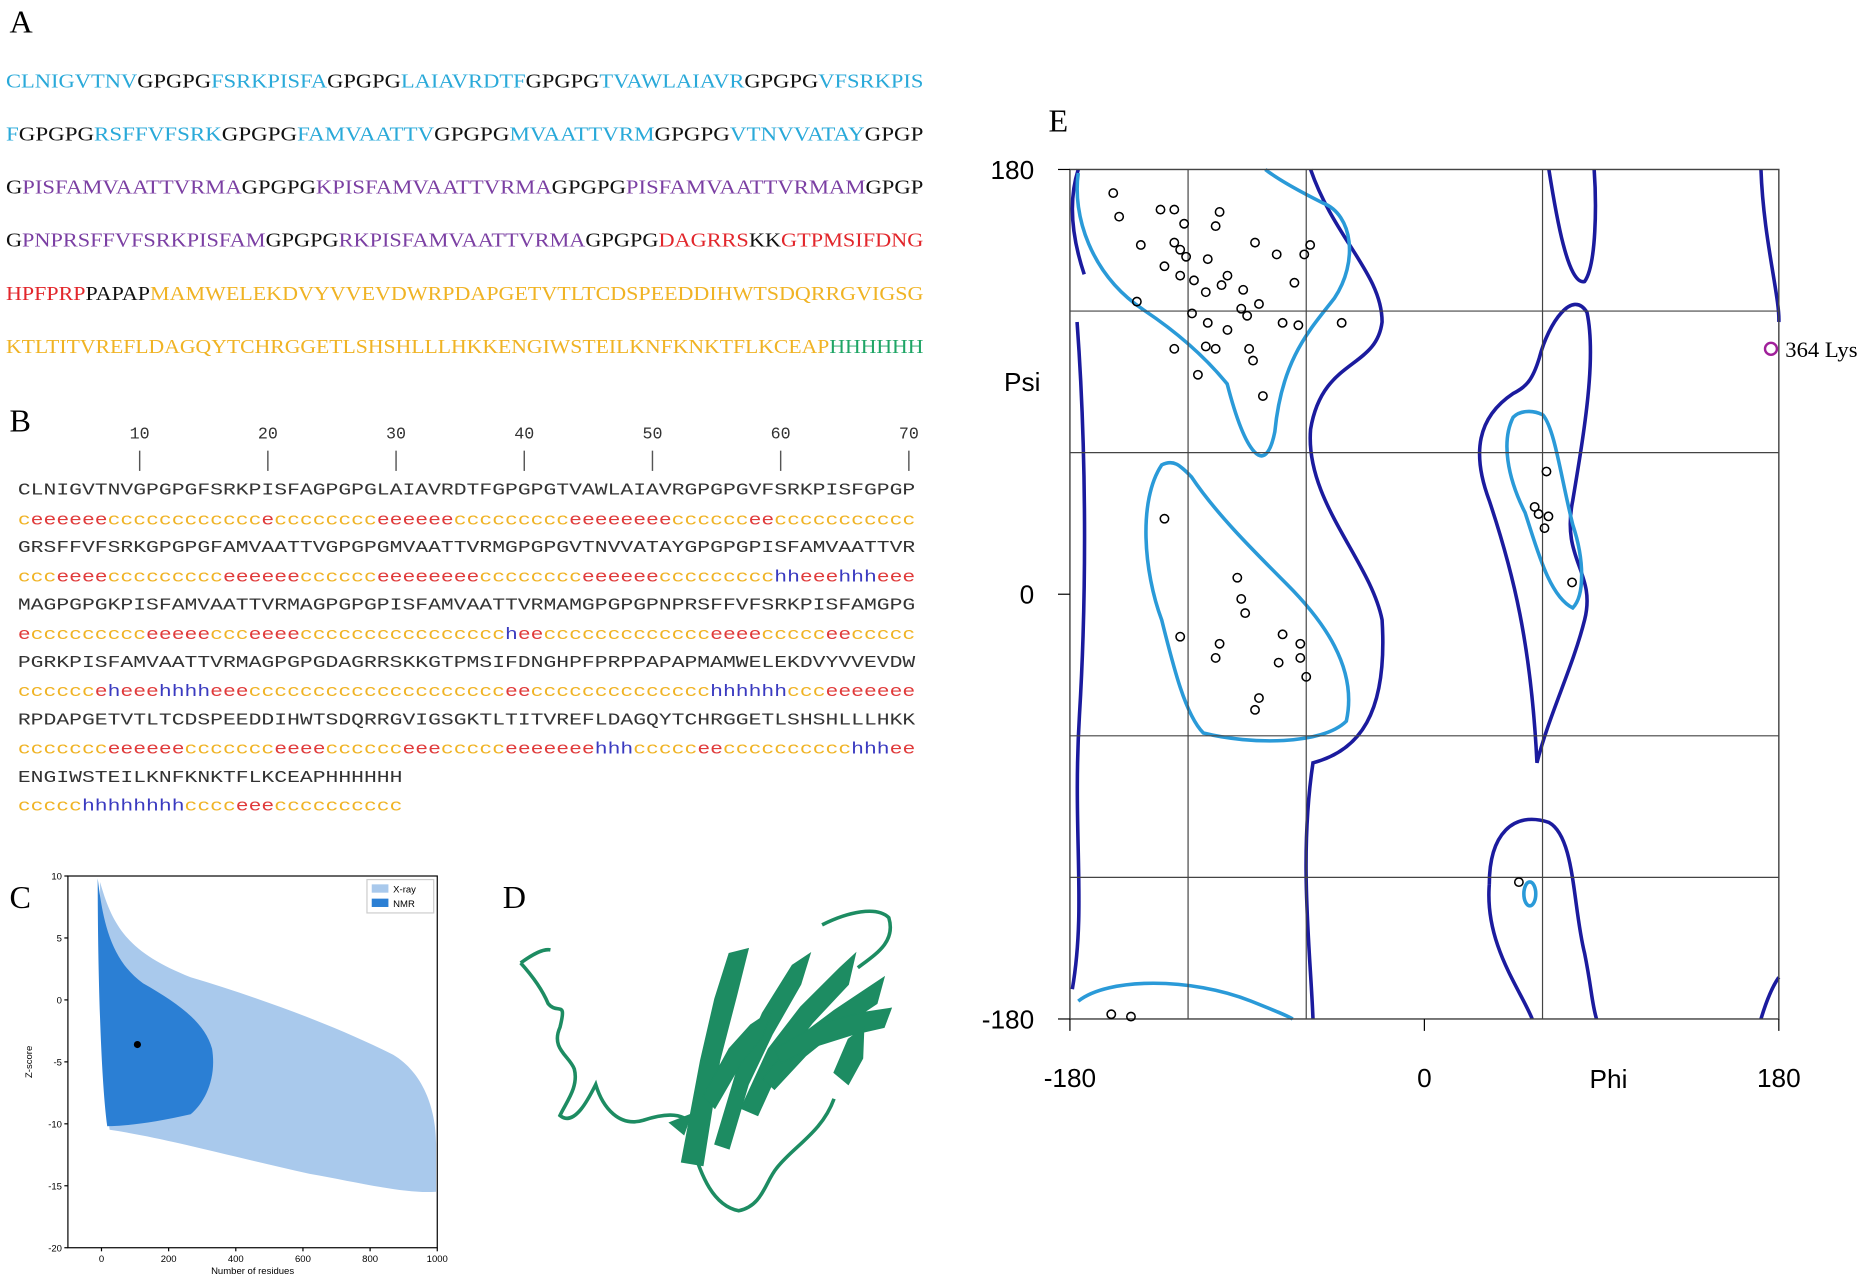 The image size is (1867, 1279). What do you see at coordinates (620, 692) in the screenshot?
I see `ss-run: cccccccccccccc` at bounding box center [620, 692].